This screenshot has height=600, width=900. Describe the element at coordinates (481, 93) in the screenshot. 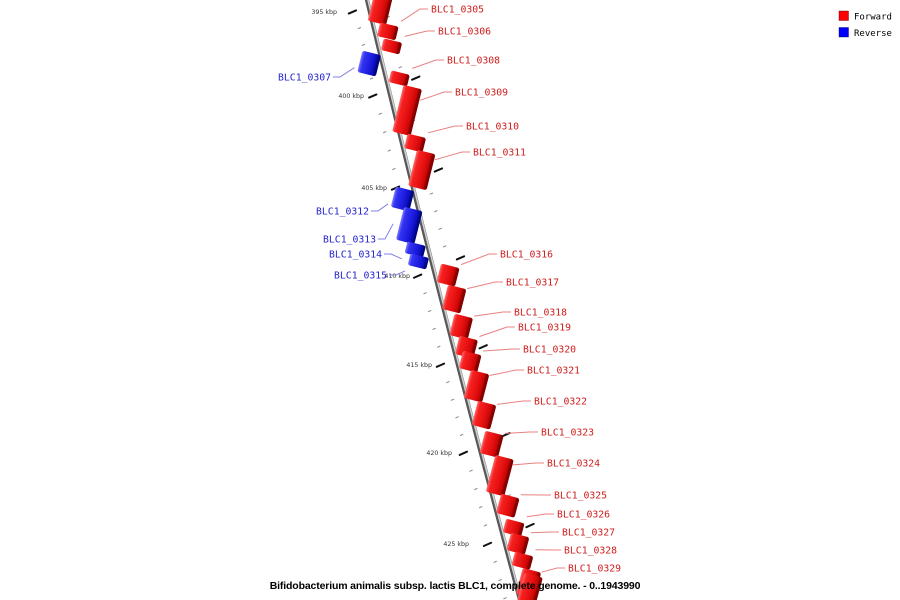

I see `gene-label: BLC1_0309` at that location.